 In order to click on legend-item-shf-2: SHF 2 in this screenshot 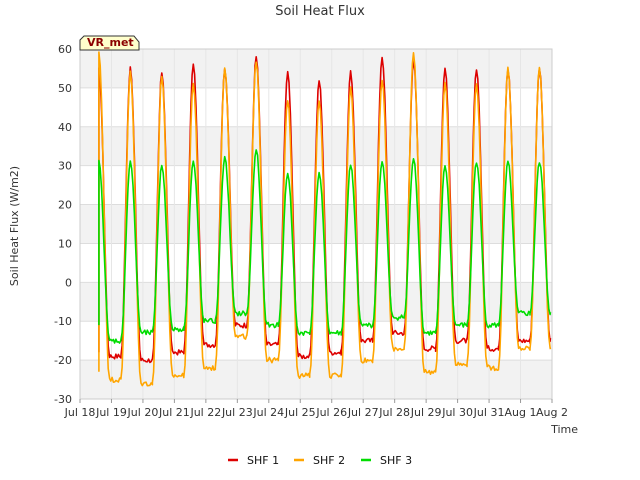, I will do `click(319, 460)`.